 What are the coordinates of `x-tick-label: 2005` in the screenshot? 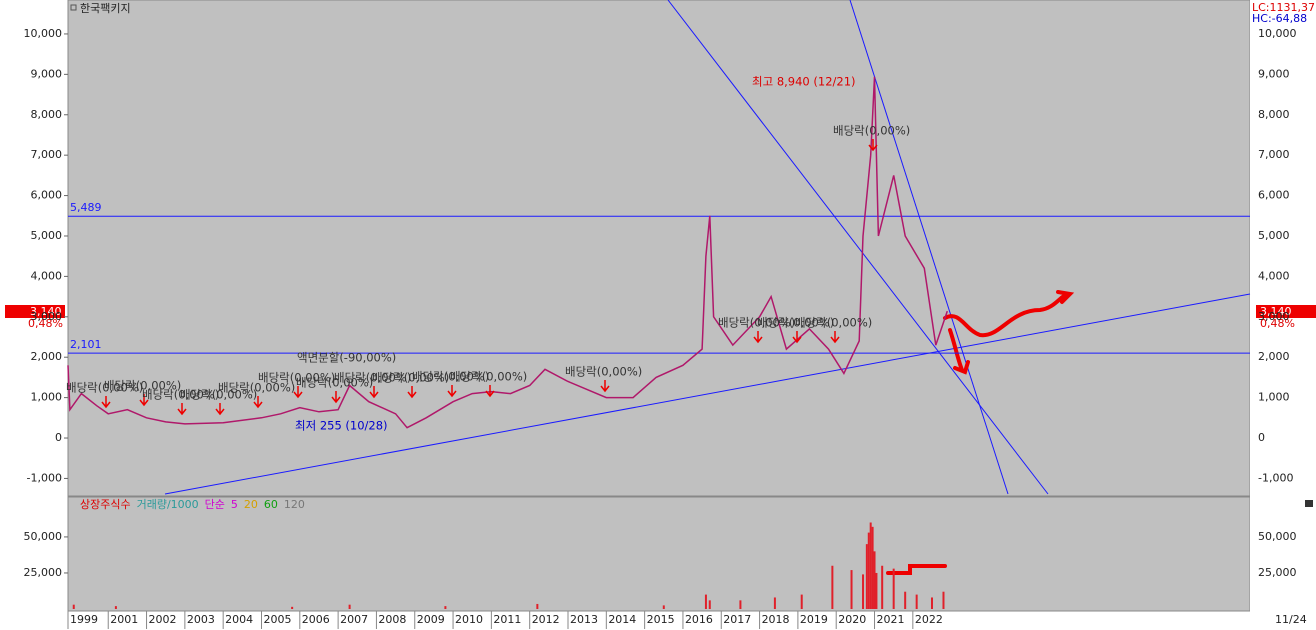 It's located at (277, 619).